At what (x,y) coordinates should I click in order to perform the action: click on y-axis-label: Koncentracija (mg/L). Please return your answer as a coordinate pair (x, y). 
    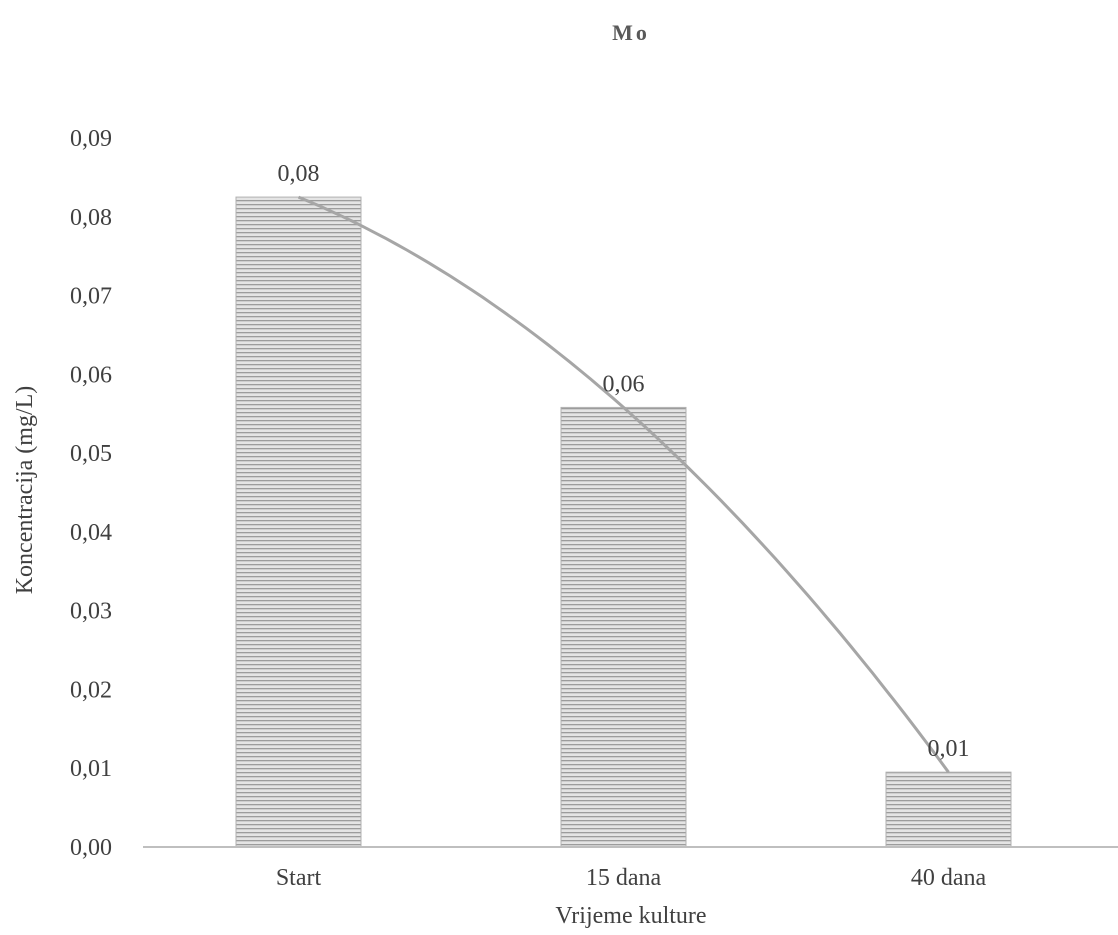
    Looking at the image, I should click on (25, 490).